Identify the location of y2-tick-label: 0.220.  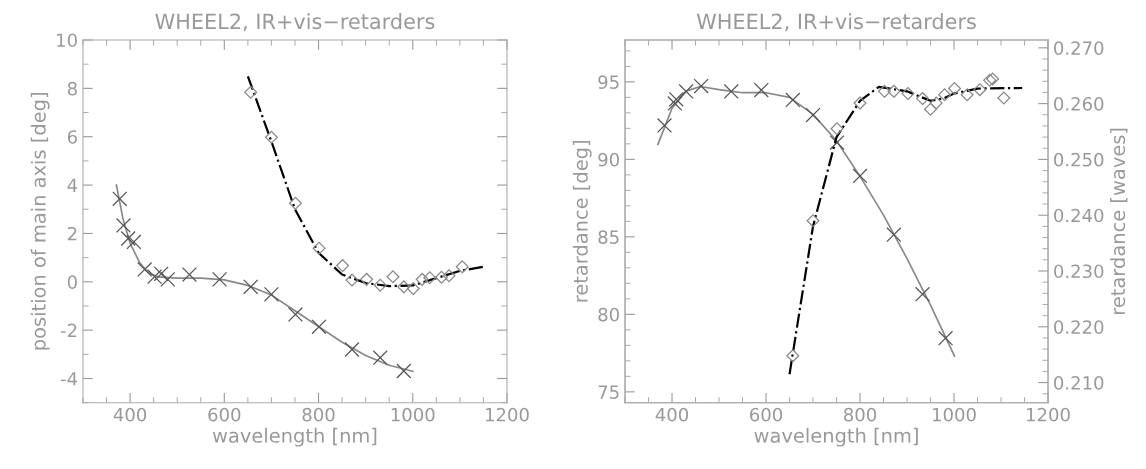
(1079, 327).